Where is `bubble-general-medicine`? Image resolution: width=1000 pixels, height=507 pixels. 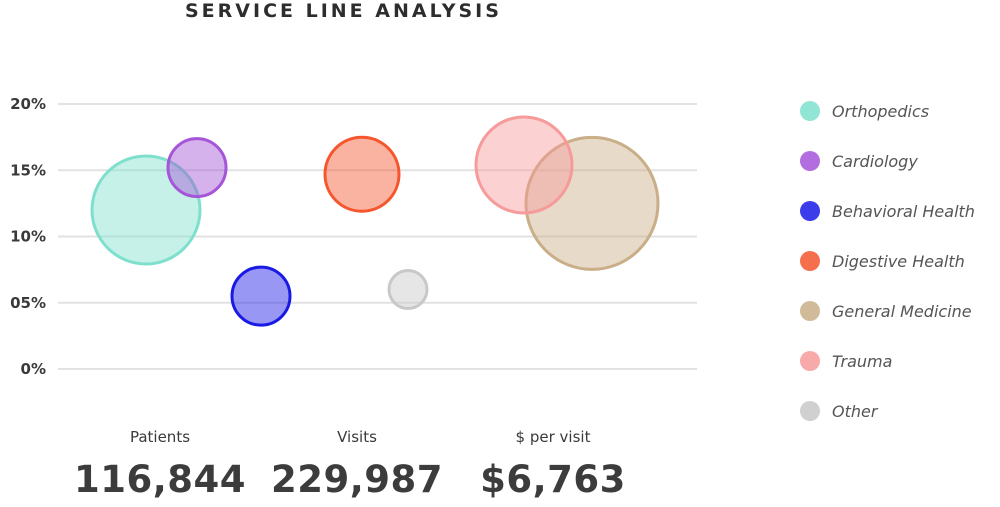
bubble-general-medicine is located at coordinates (592, 203).